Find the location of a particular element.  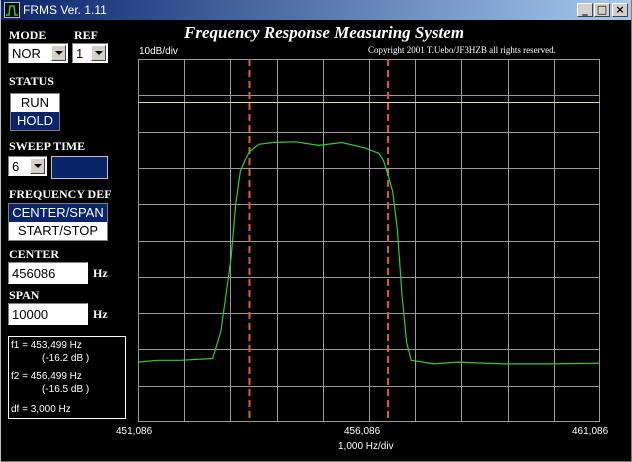

x-tick-label-start: 451,086 is located at coordinates (134, 431).